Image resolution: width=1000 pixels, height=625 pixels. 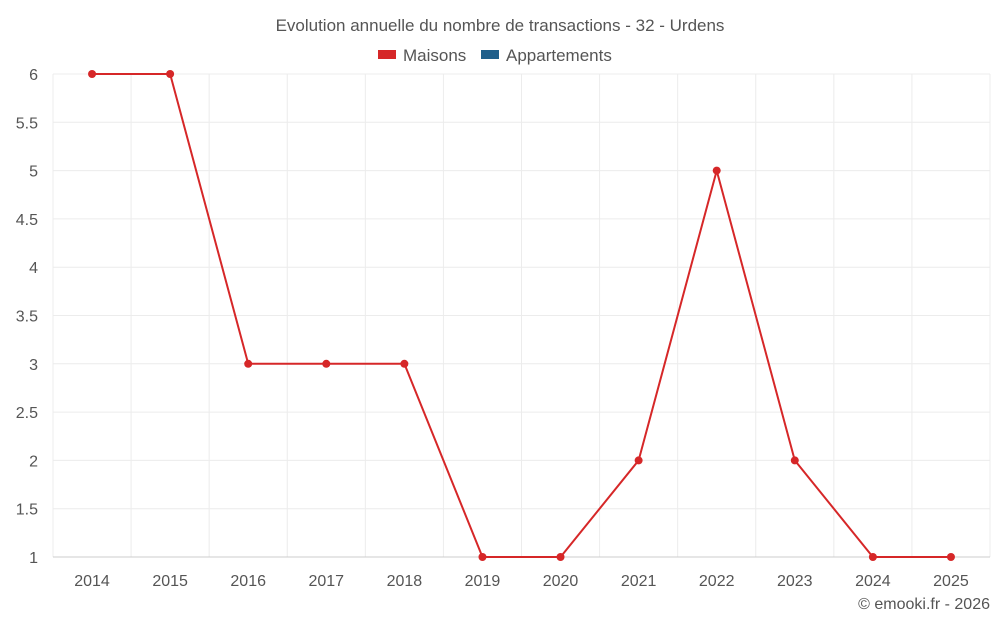 What do you see at coordinates (33, 172) in the screenshot?
I see `y-tick-label: 5` at bounding box center [33, 172].